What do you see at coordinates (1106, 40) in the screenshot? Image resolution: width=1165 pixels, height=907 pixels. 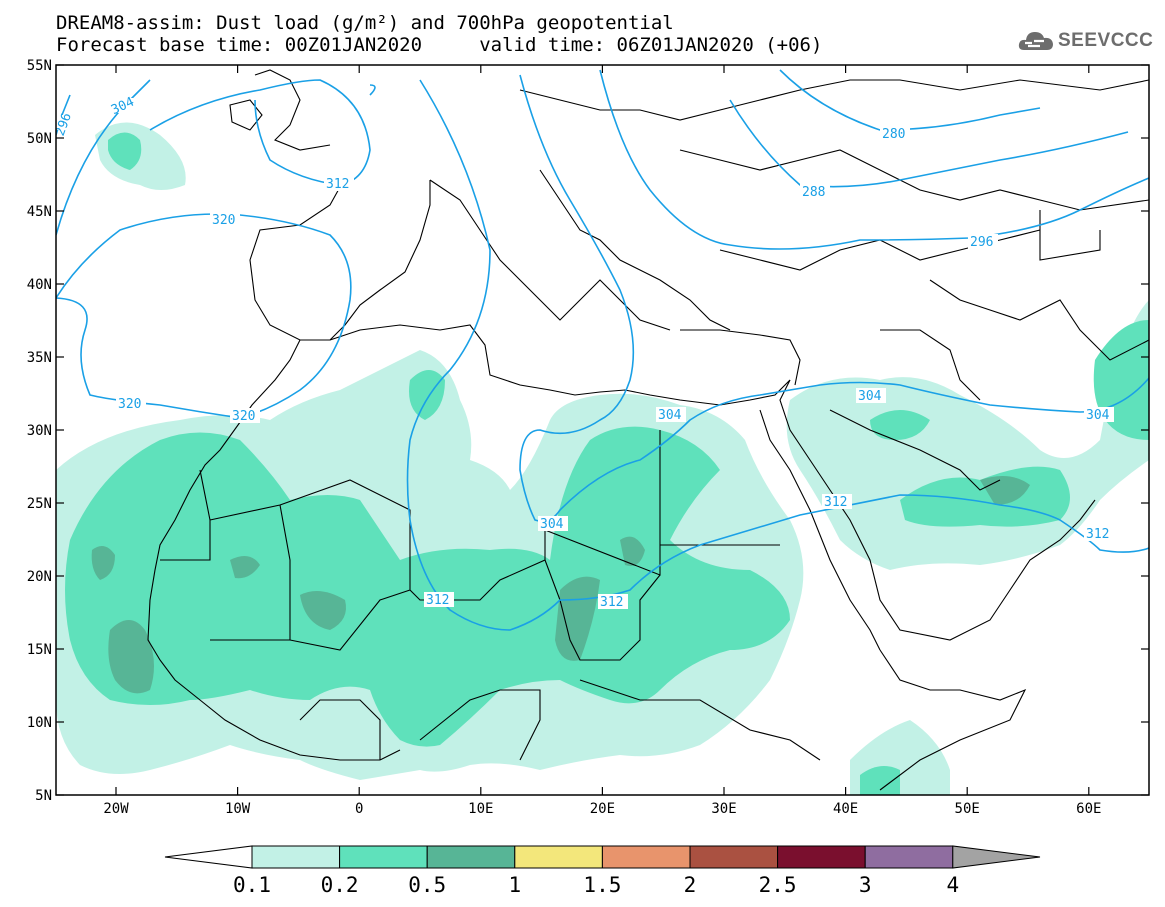 I see `logo-text: SEEVCCC` at bounding box center [1106, 40].